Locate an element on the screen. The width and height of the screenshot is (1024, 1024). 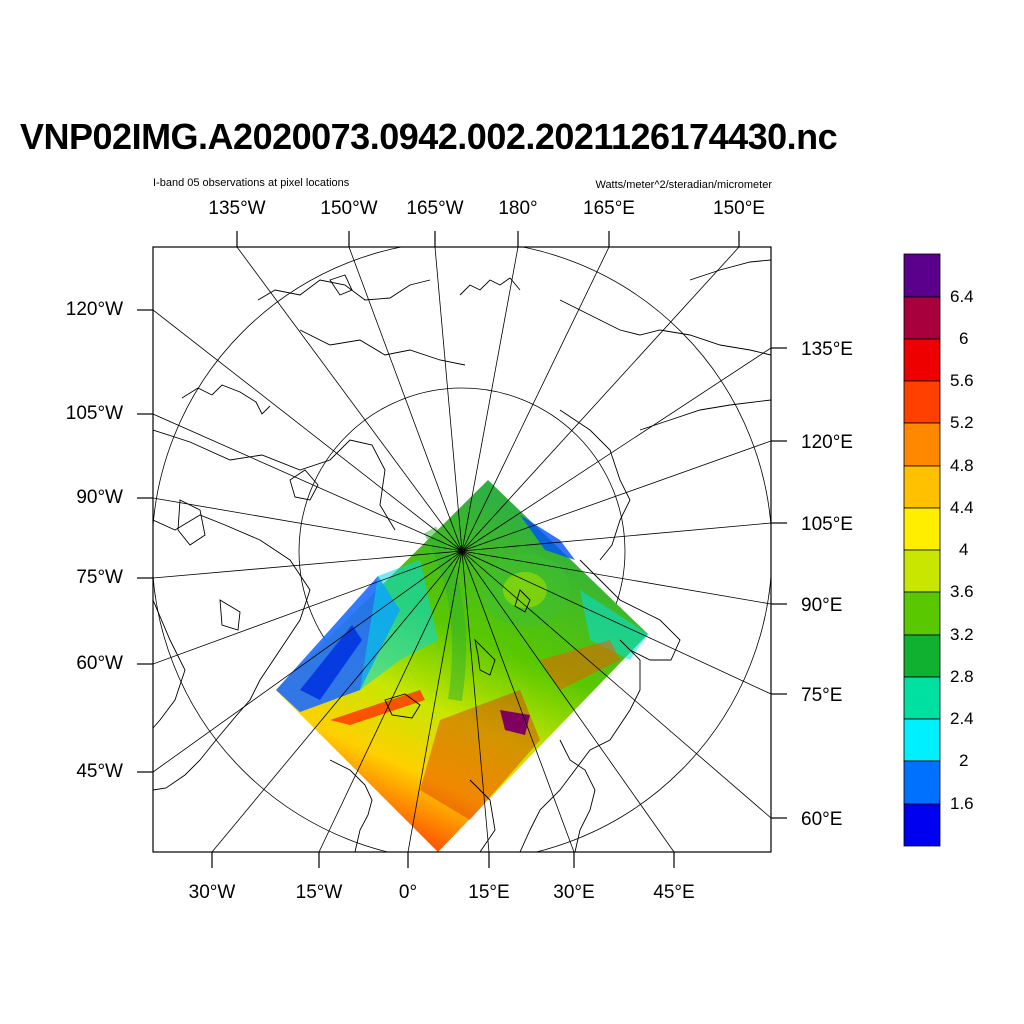
units-label: Watts/meter^2/steradian/micrometer is located at coordinates (683, 185).